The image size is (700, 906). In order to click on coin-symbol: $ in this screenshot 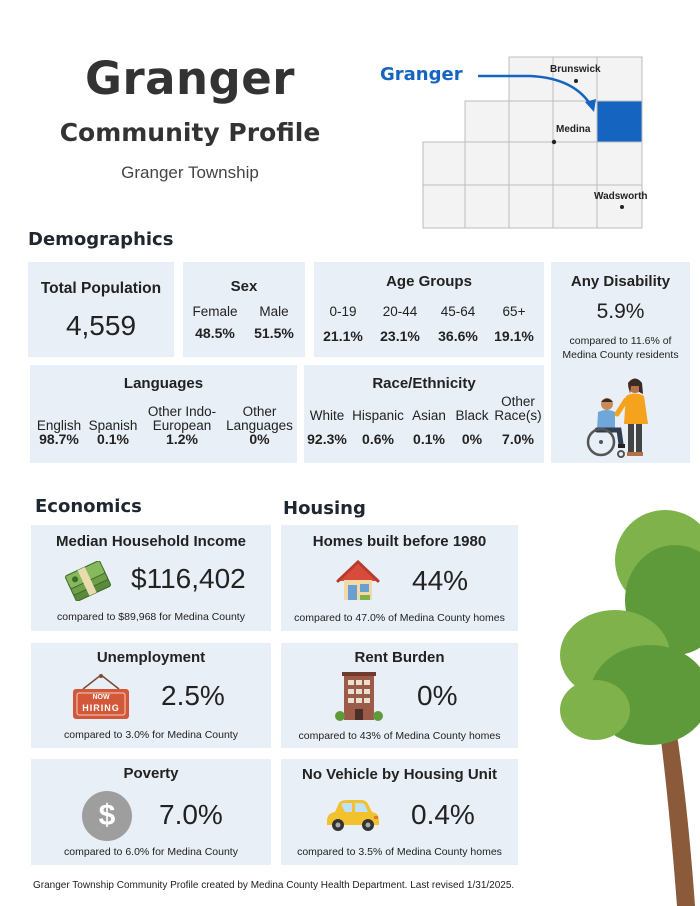, I will do `click(107, 815)`.